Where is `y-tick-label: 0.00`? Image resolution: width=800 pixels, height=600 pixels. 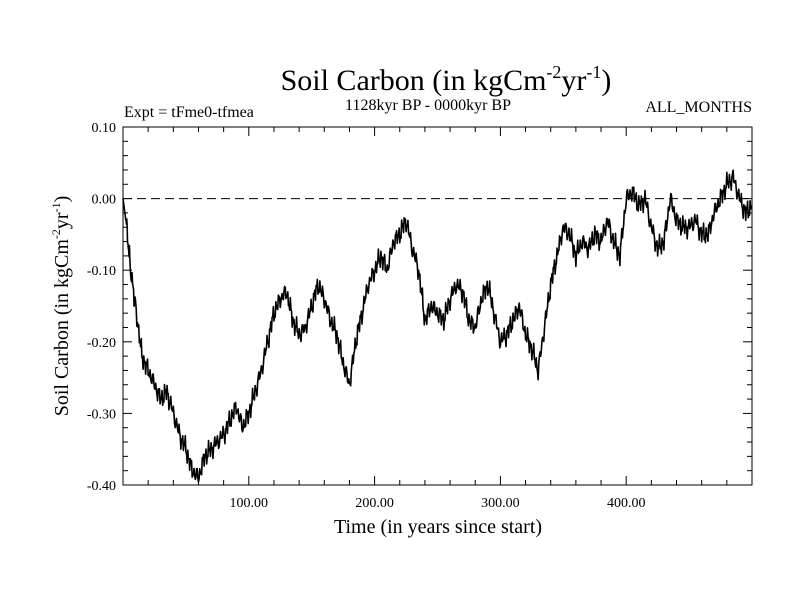 y-tick-label: 0.00 is located at coordinates (104, 200).